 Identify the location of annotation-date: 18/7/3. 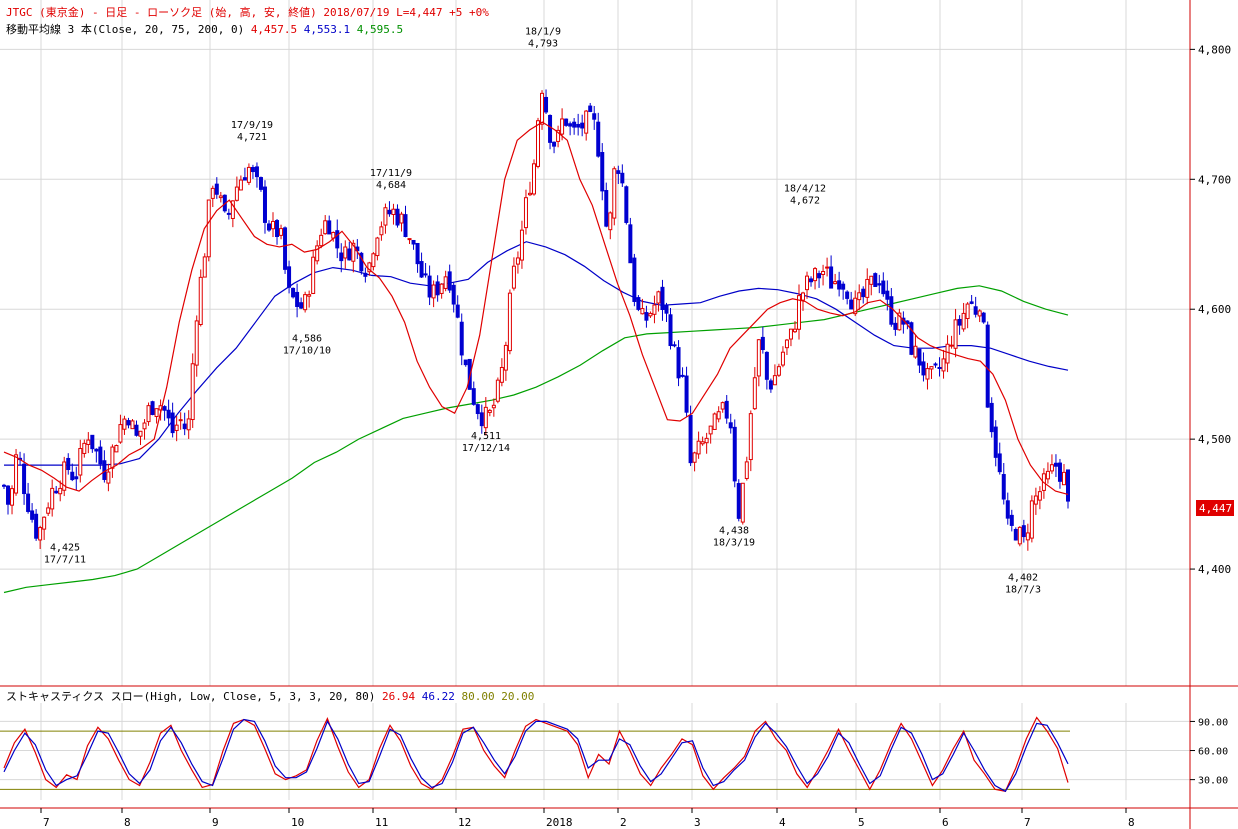
(1023, 589).